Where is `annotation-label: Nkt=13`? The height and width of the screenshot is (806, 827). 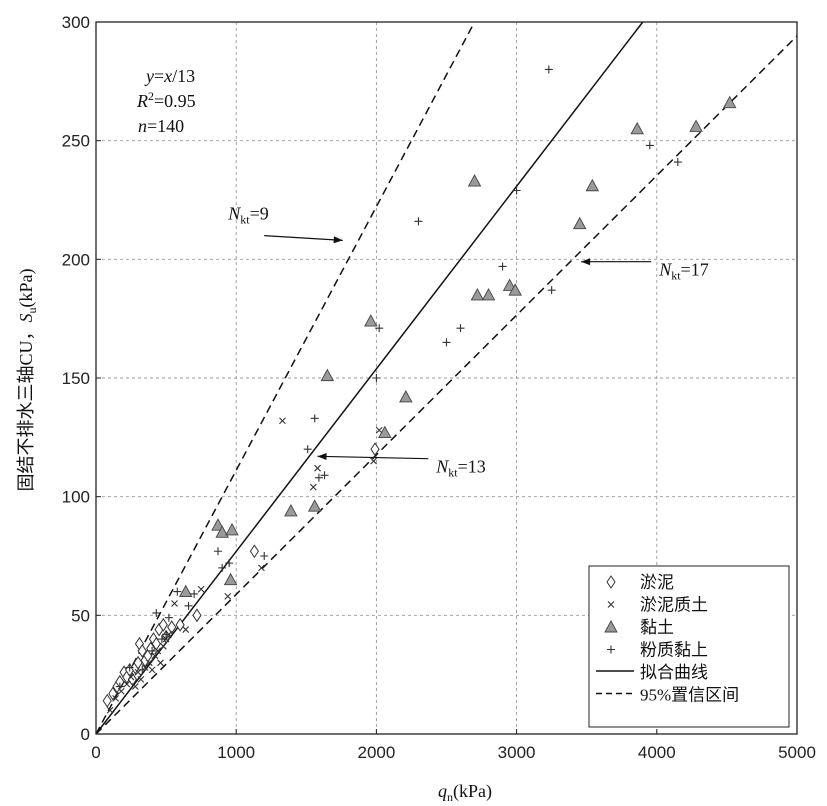 annotation-label: Nkt=13 is located at coordinates (460, 468).